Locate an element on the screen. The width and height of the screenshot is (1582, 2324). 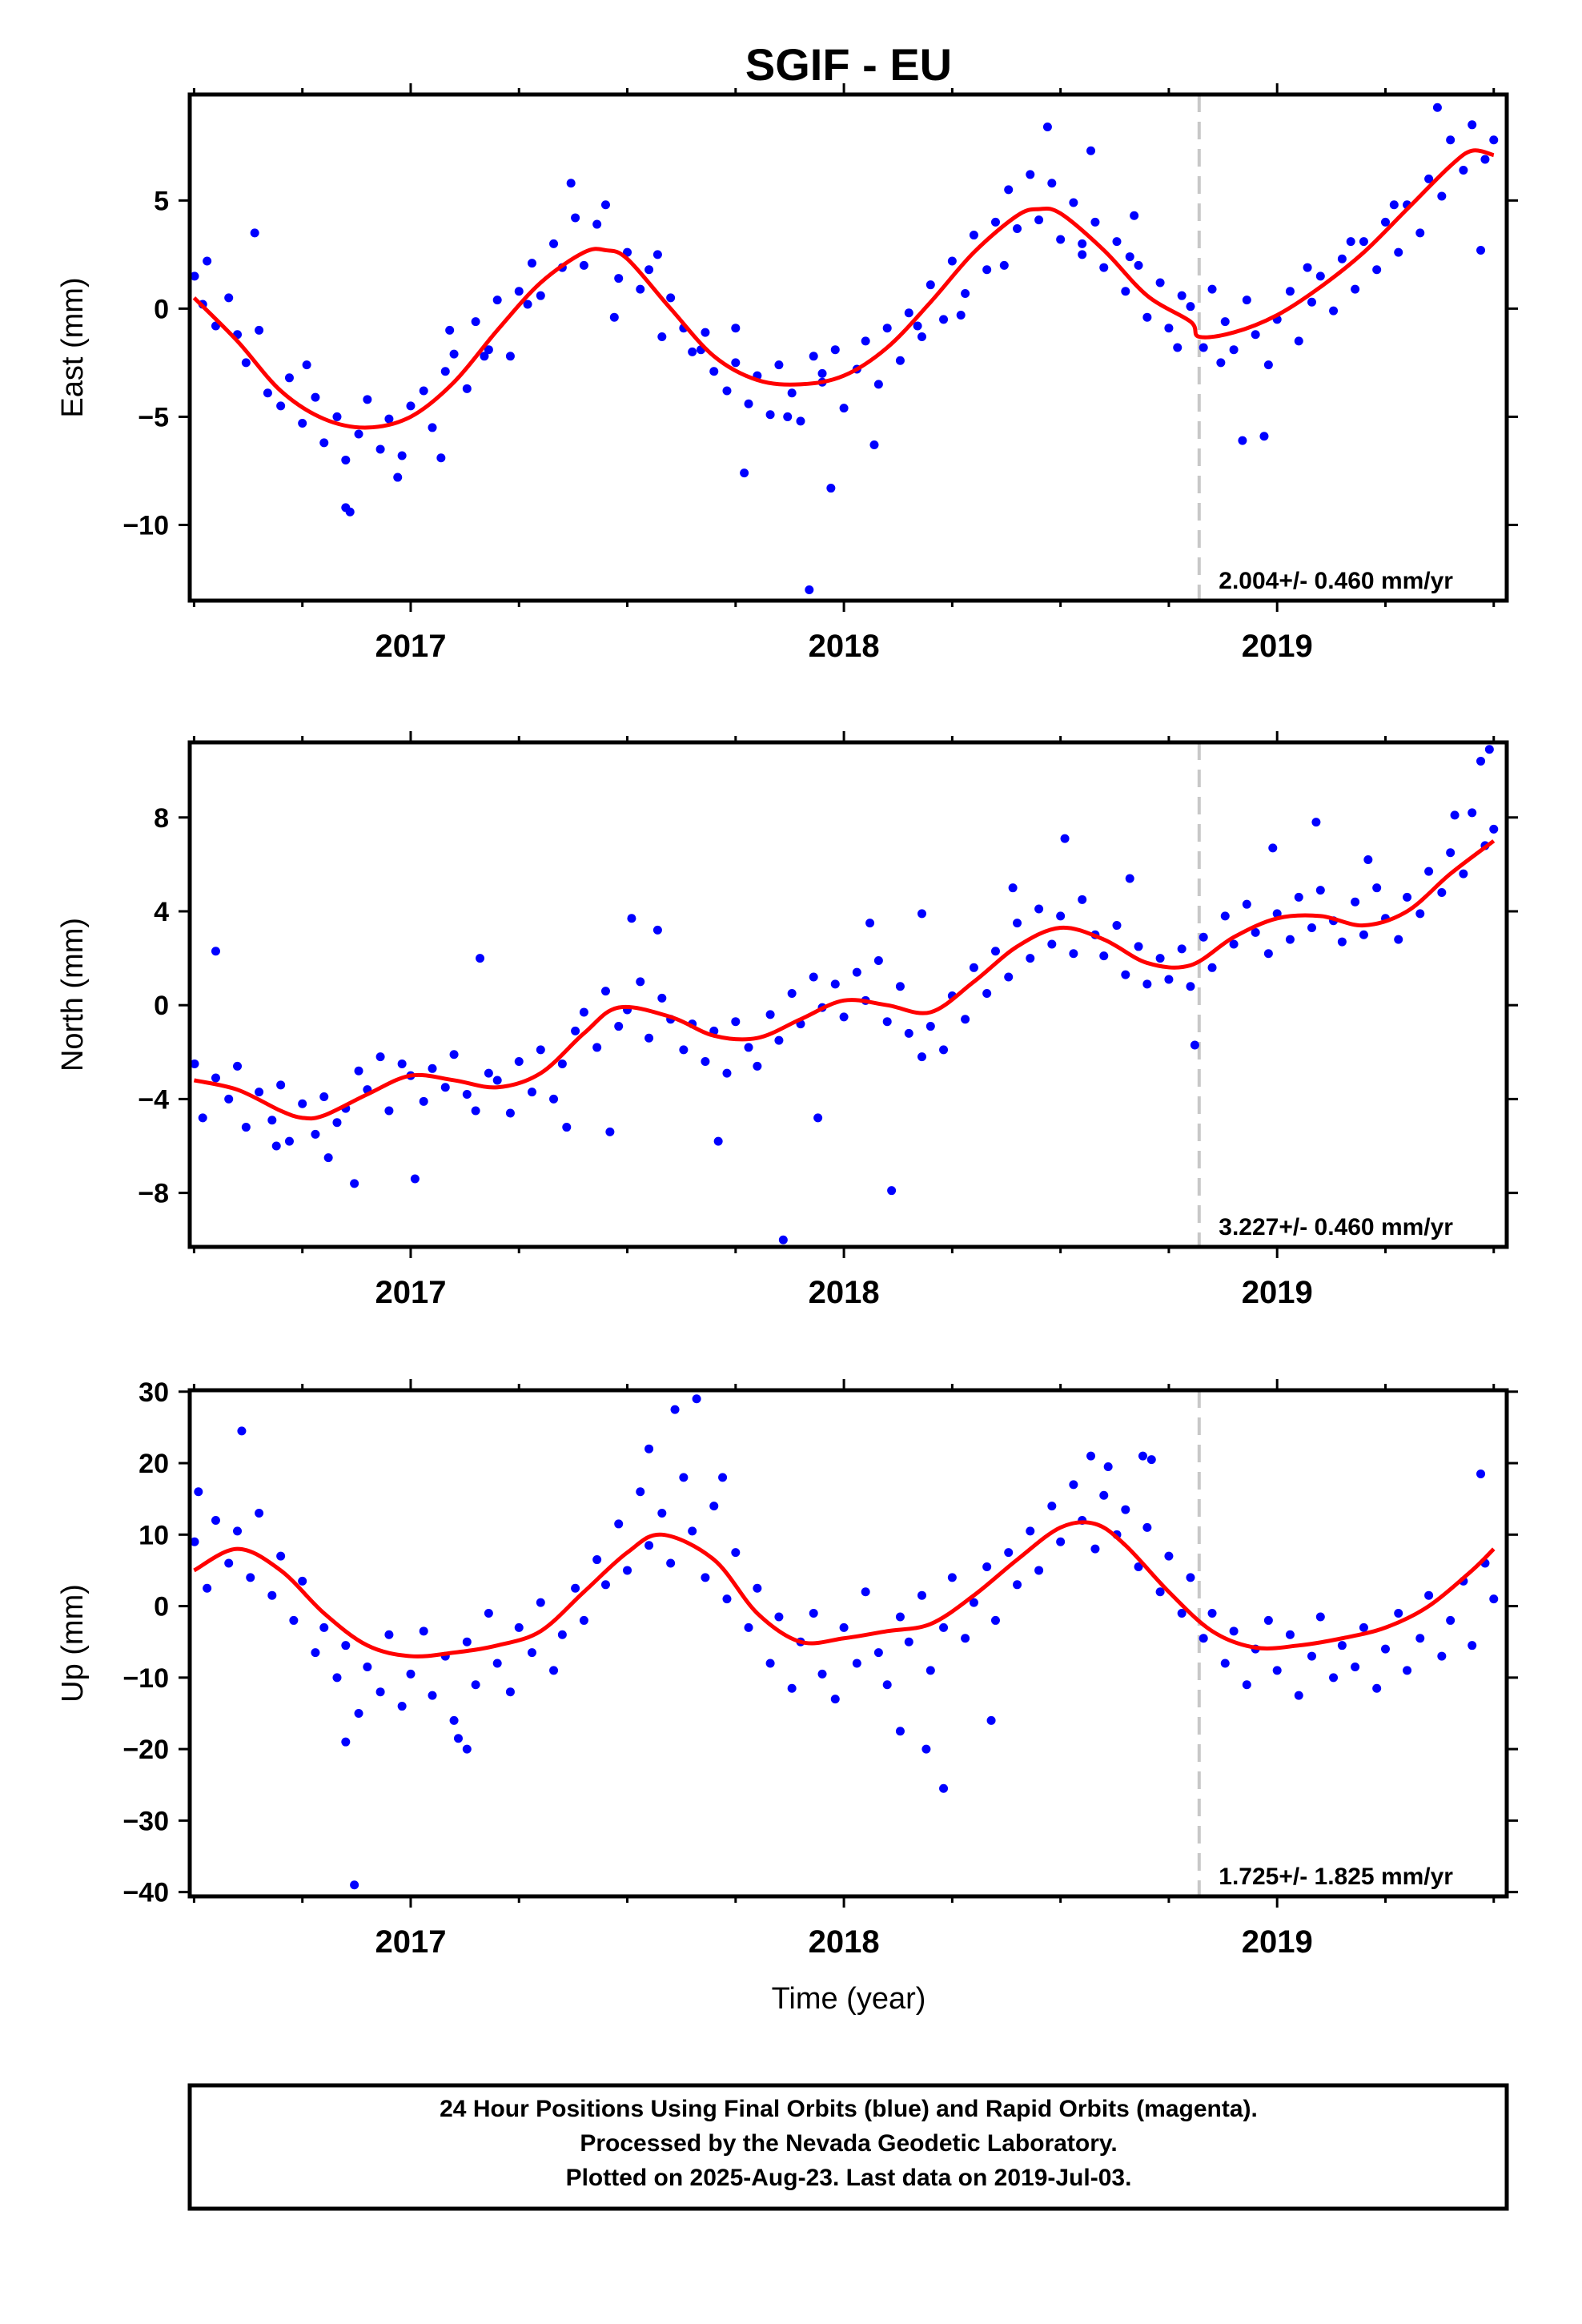
up-y-tick-label: 30 is located at coordinates (154, 1392).